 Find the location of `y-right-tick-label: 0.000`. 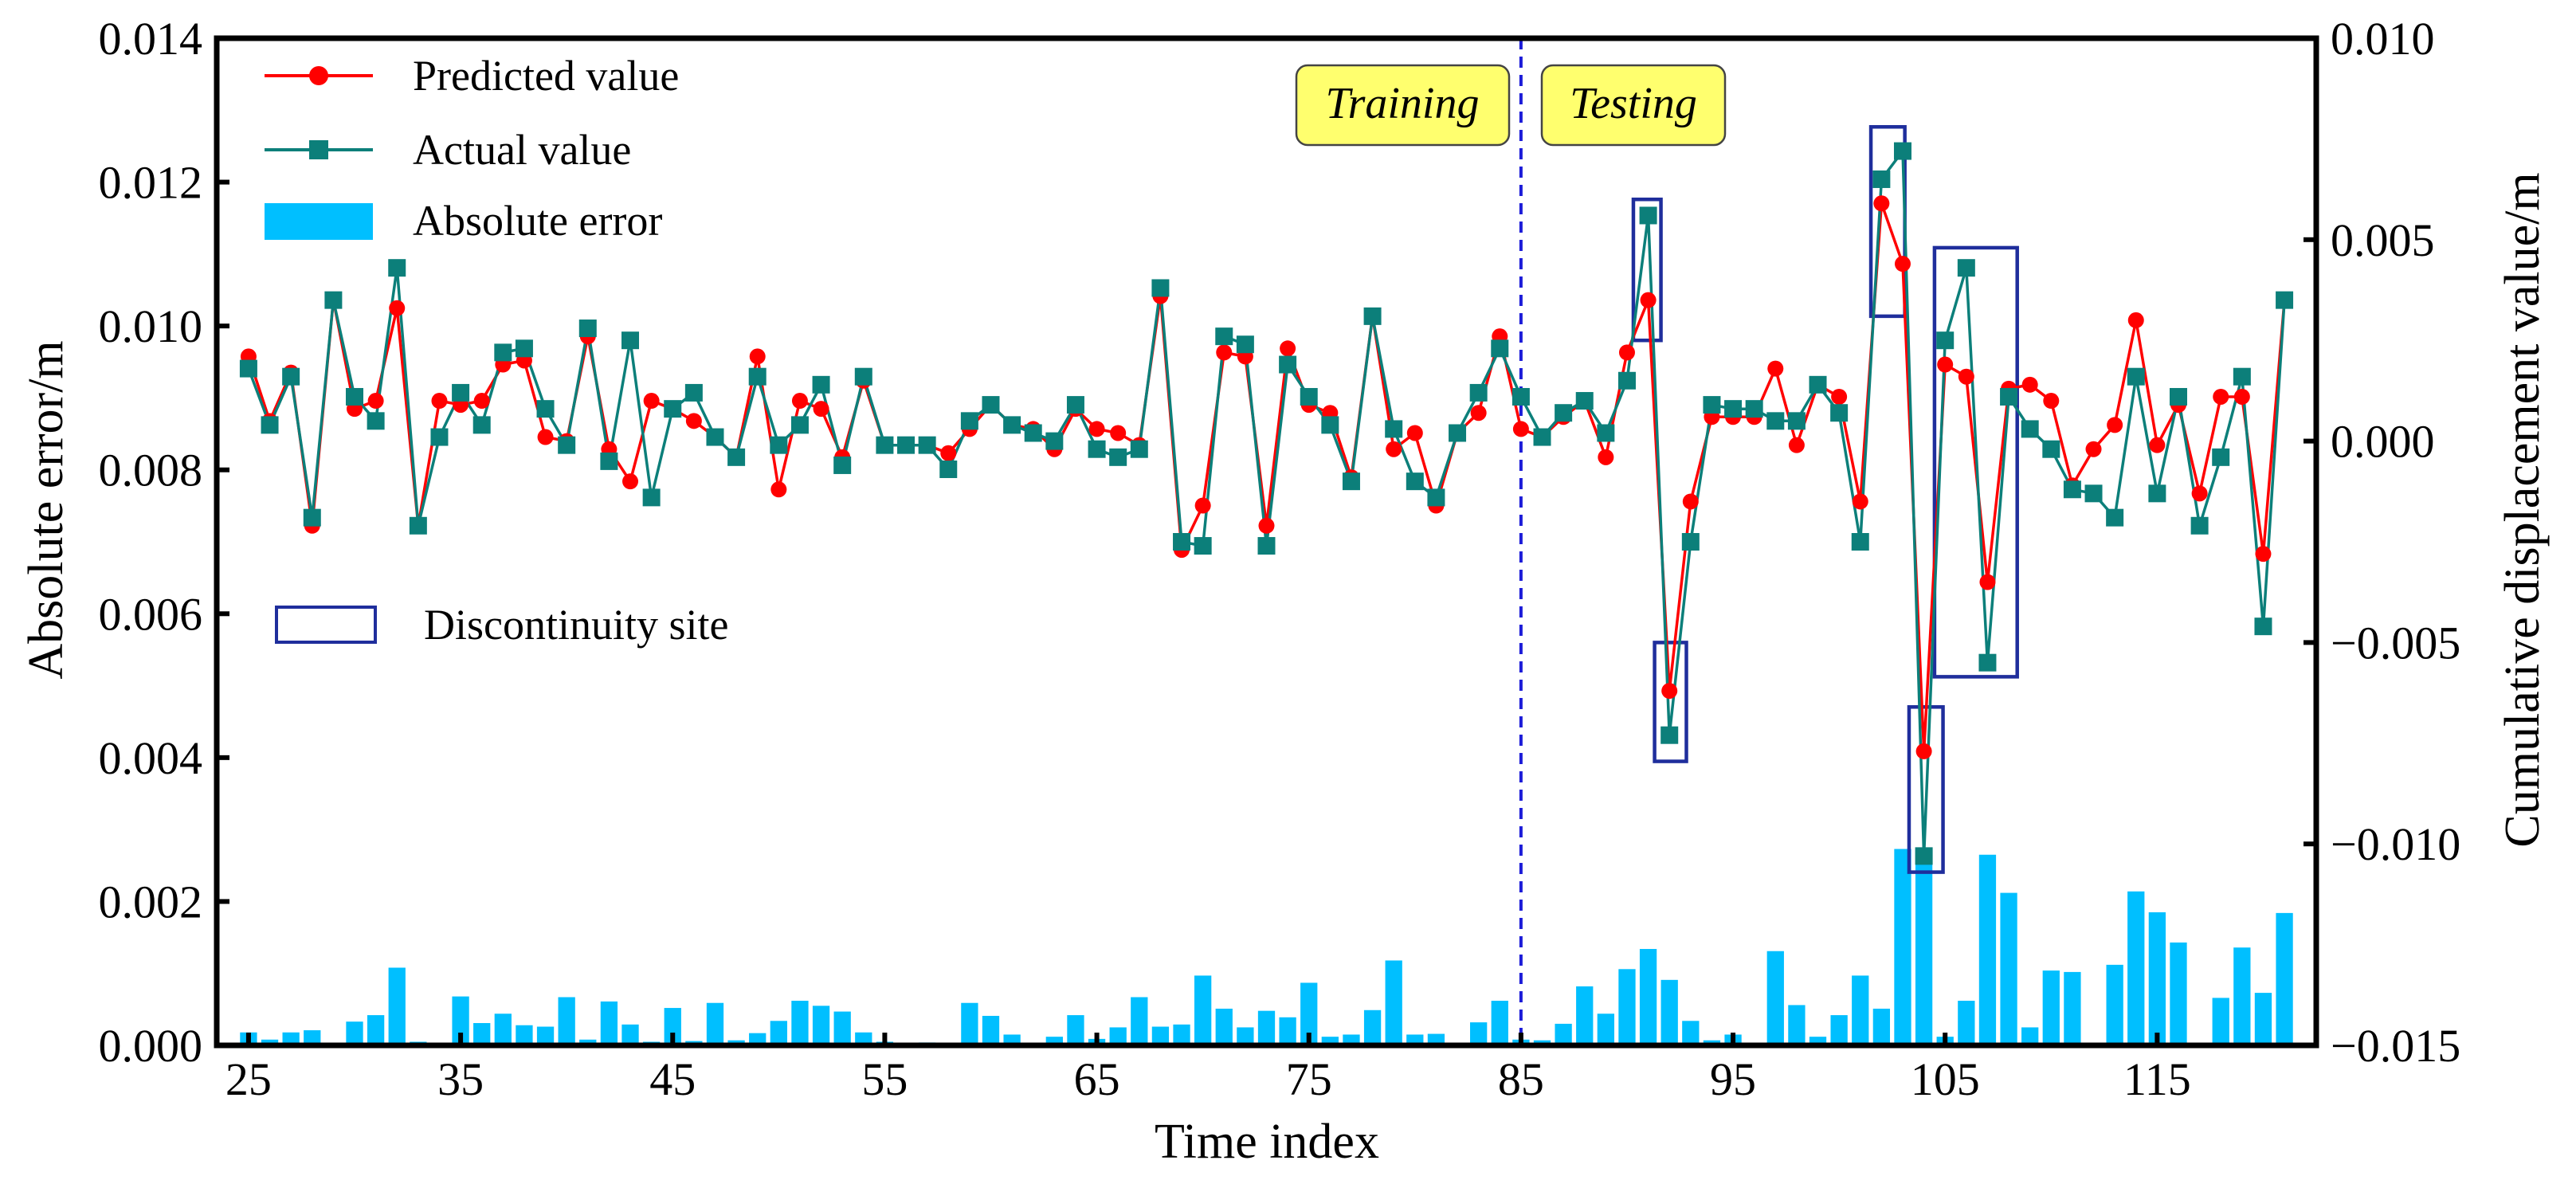

y-right-tick-label: 0.000 is located at coordinates (2383, 442).